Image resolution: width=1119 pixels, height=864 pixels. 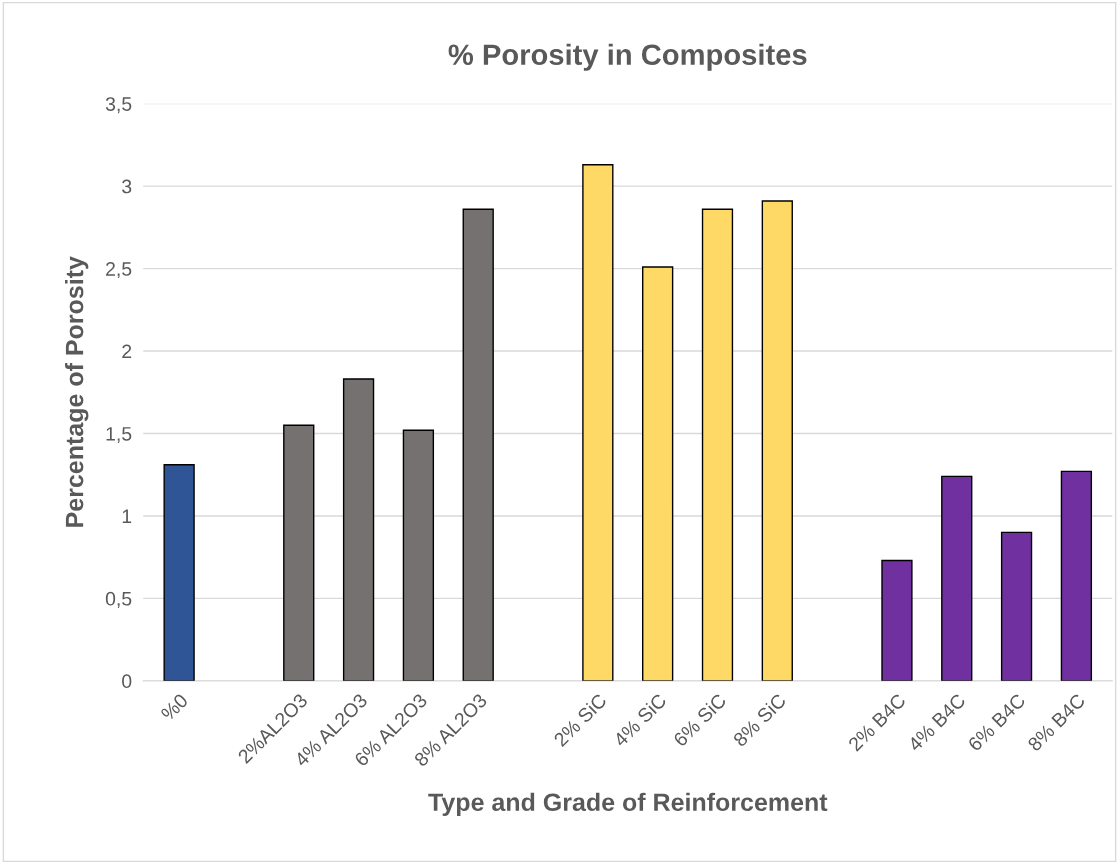 I want to click on x-tick-label: 6% SiC, so click(x=700, y=720).